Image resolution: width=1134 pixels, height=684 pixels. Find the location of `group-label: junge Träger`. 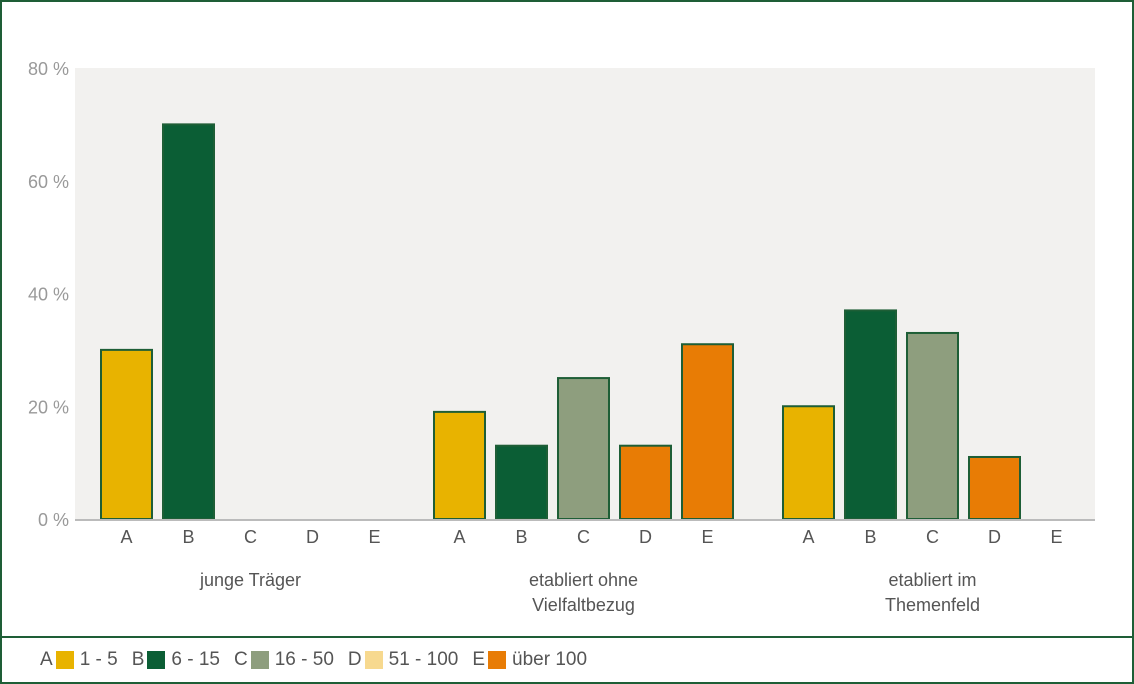

group-label: junge Träger is located at coordinates (250, 580).